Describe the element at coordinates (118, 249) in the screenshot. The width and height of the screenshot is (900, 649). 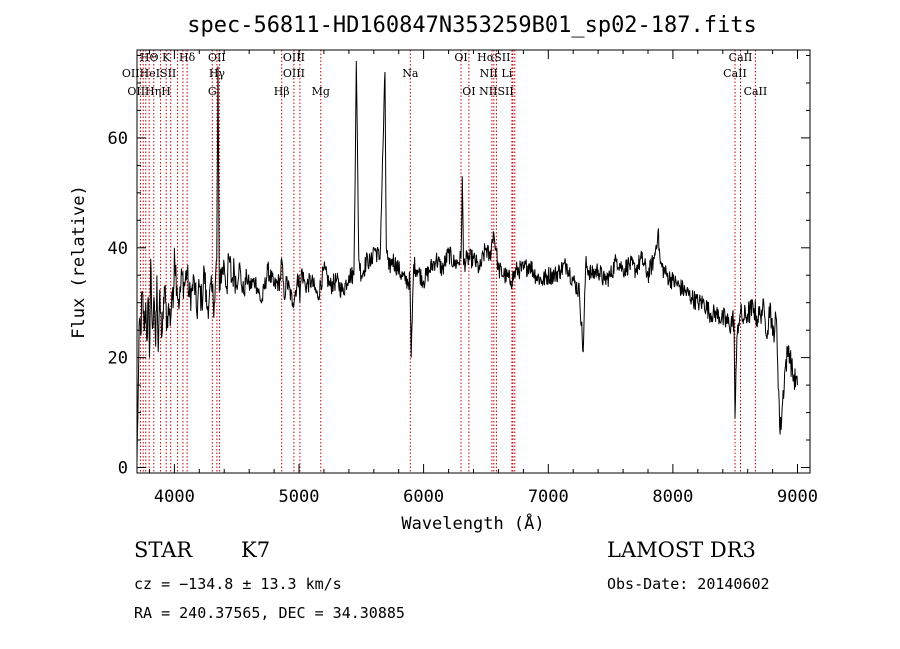
I see `y-tick-label-2: 40` at that location.